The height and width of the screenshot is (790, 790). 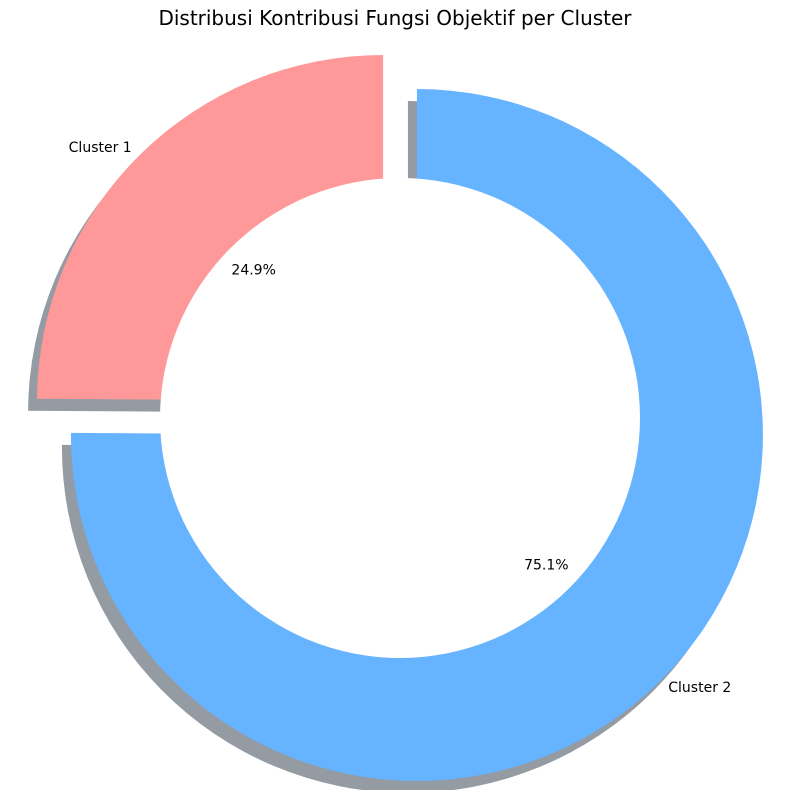 I want to click on slice-label-cluster-2: Cluster 2, so click(x=699, y=688).